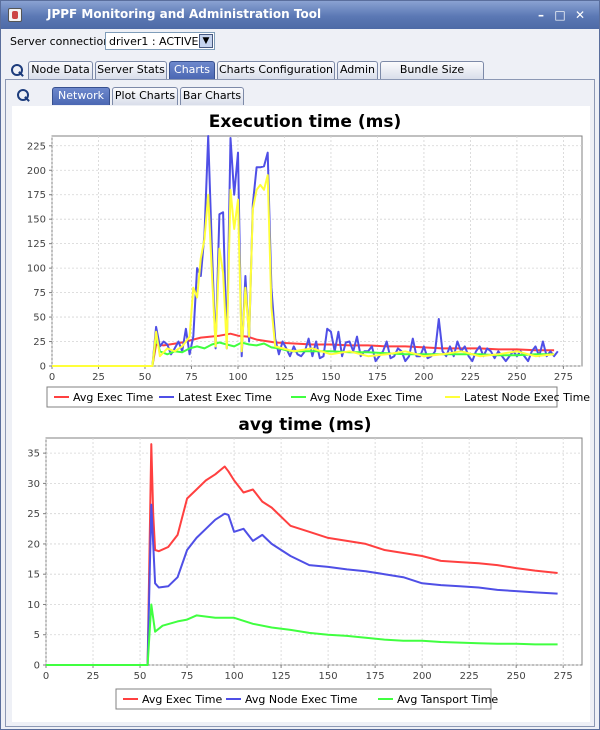 This screenshot has height=730, width=600. I want to click on tab-label: Admin, so click(357, 69).